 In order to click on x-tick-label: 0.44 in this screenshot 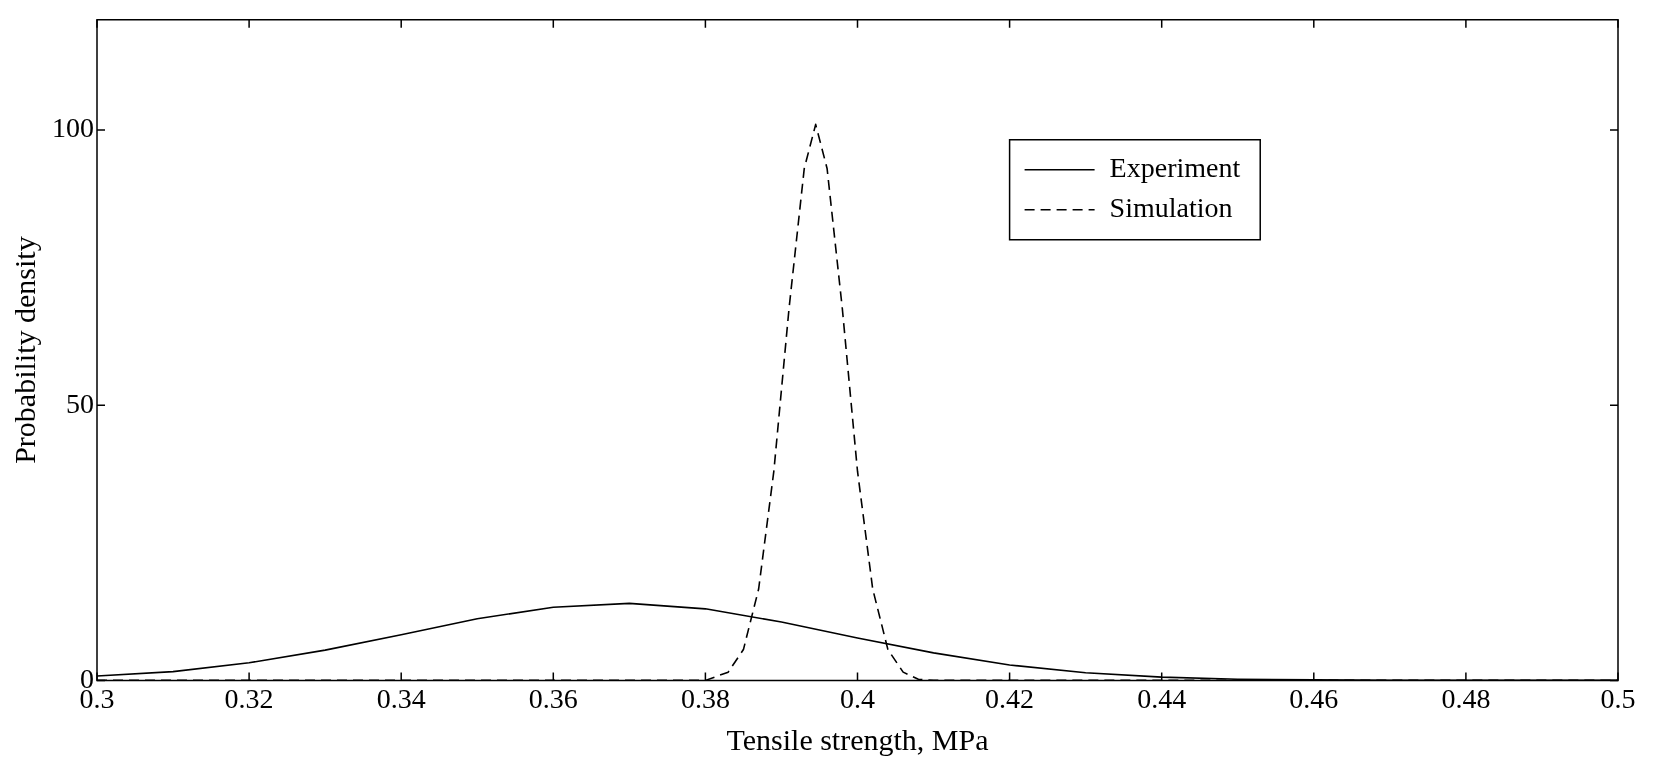, I will do `click(1162, 698)`.